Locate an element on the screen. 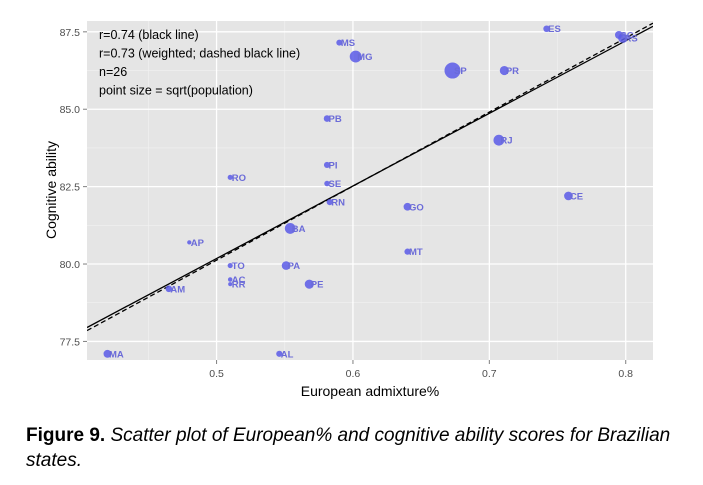 Image resolution: width=703 pixels, height=485 pixels. point-label-am: AM is located at coordinates (177, 289).